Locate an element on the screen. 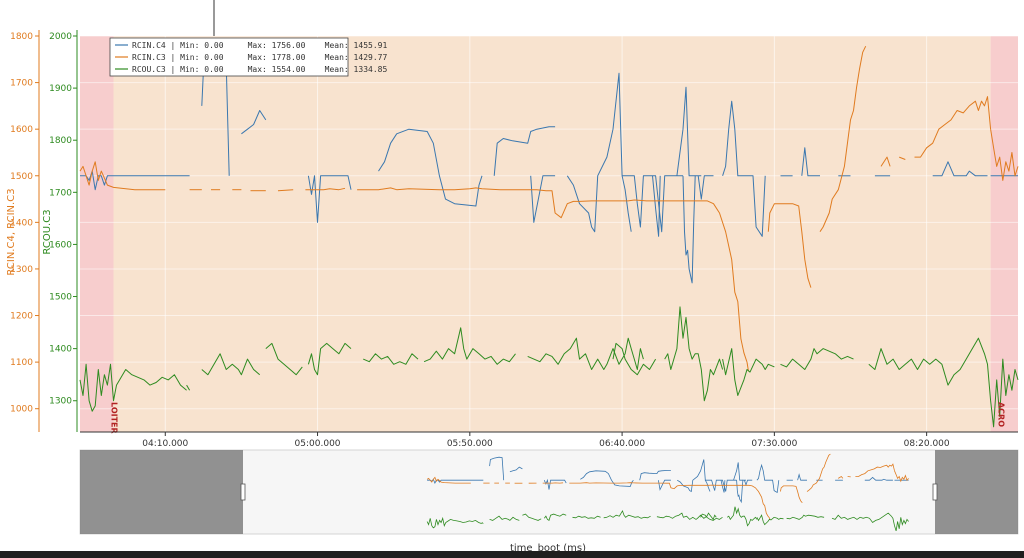 This screenshot has width=1024, height=558. y-right-tick-label-4: 1700 is located at coordinates (60, 193).